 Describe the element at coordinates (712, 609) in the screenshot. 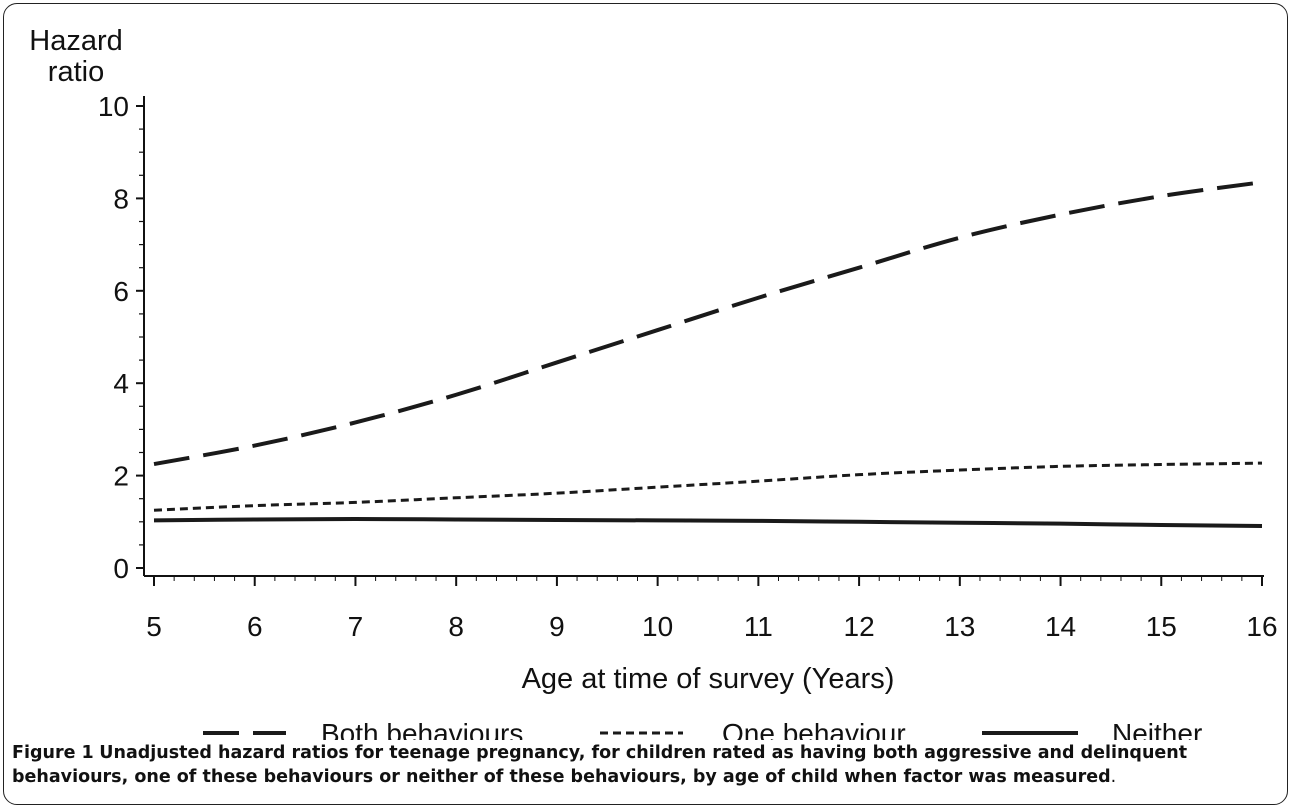

I see `x-axis-ticks: 5 6 7 8 9 10 11 12 13 14 15 16` at that location.